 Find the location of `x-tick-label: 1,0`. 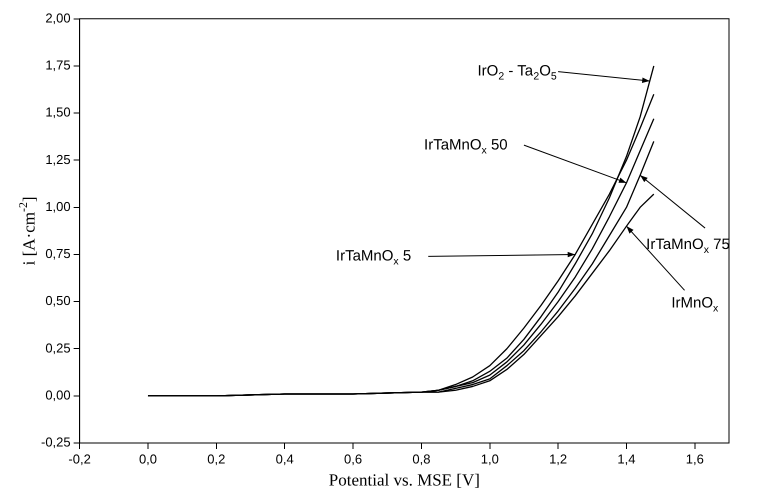

x-tick-label: 1,0 is located at coordinates (489, 458).